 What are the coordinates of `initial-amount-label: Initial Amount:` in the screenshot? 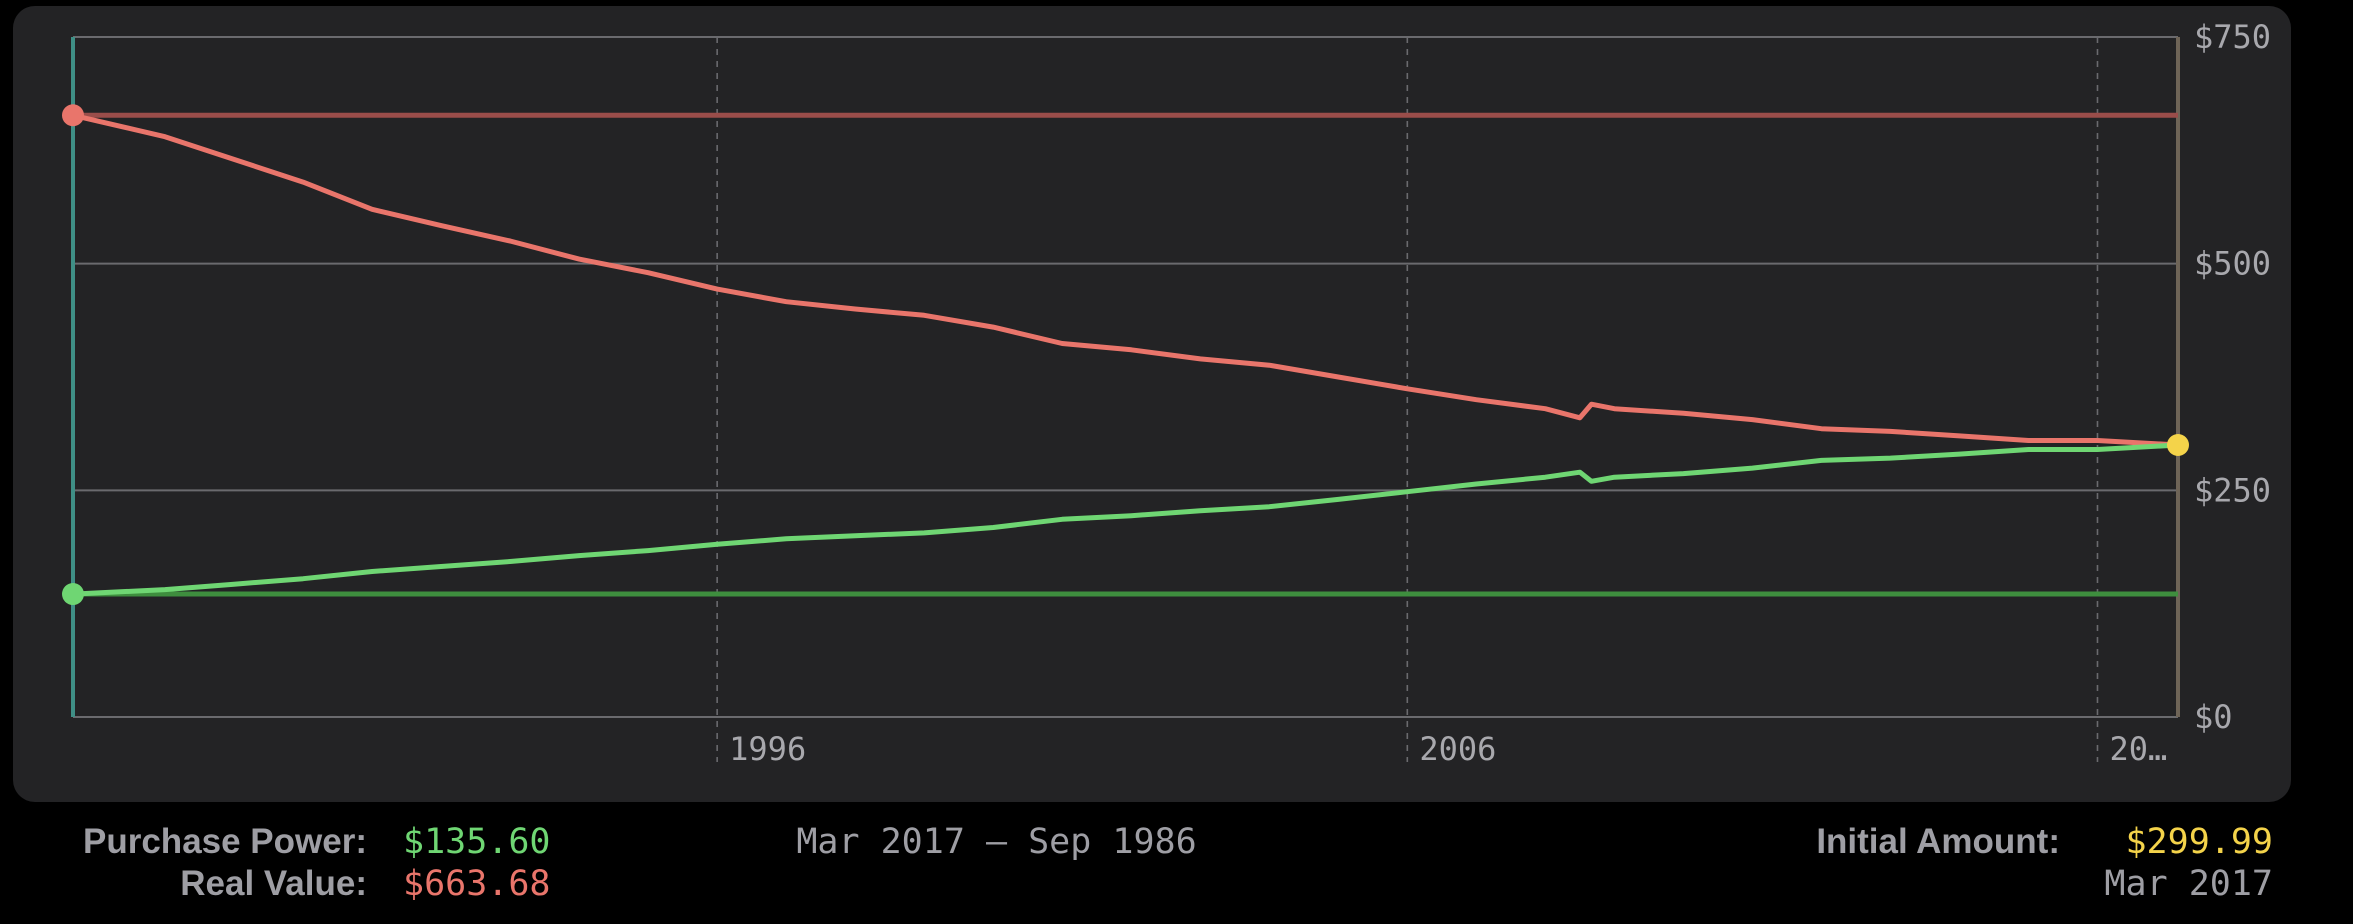 It's located at (1938, 841).